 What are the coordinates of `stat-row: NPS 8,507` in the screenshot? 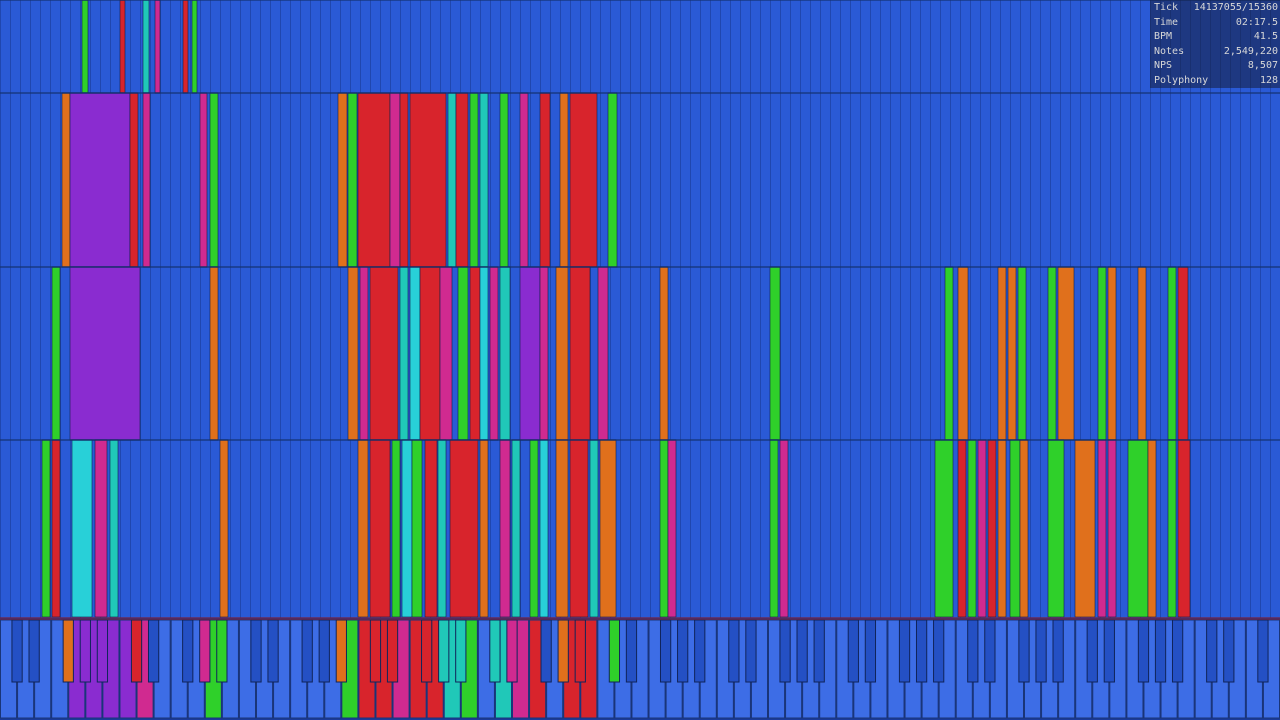 It's located at (1216, 66).